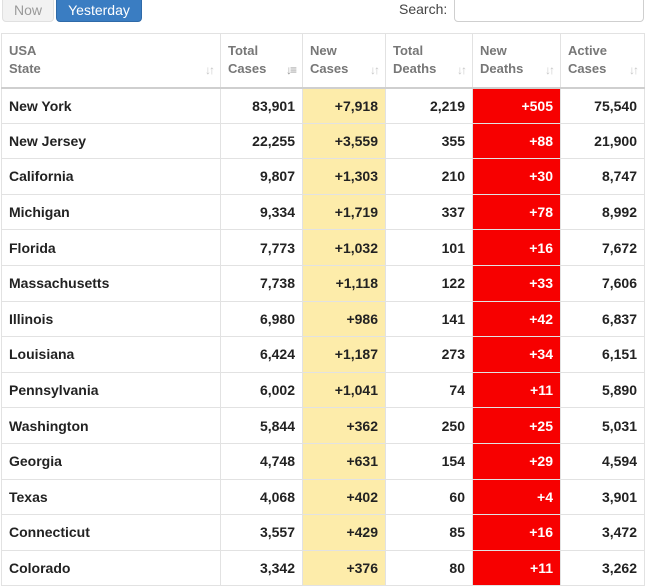  What do you see at coordinates (261, 425) in the screenshot?
I see `cell-total-cases: 5,844` at bounding box center [261, 425].